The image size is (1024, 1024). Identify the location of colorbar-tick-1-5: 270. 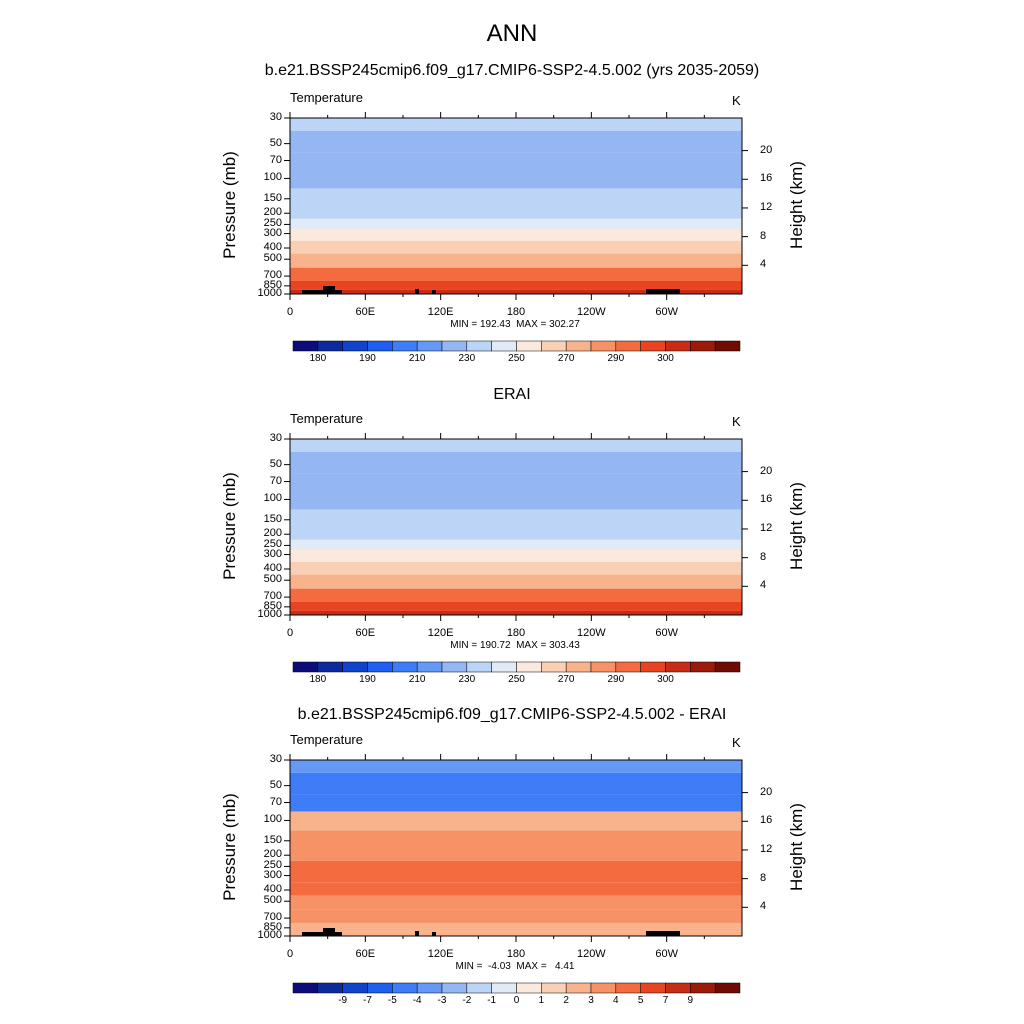
(566, 358).